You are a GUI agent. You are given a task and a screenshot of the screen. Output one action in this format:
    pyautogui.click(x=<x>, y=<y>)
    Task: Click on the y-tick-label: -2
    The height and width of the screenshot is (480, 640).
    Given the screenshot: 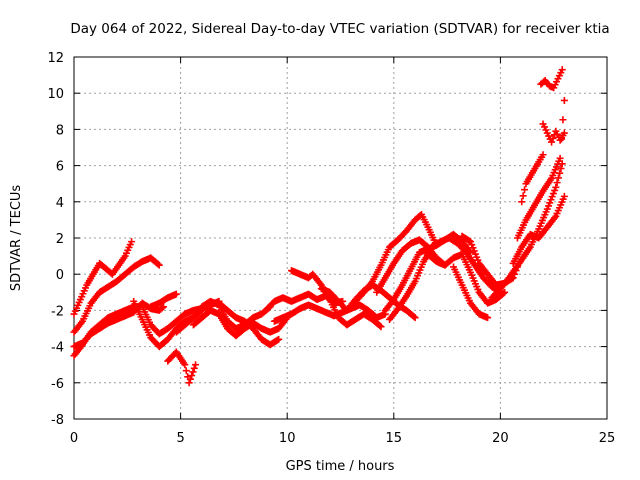 What is the action you would take?
    pyautogui.click(x=57, y=311)
    